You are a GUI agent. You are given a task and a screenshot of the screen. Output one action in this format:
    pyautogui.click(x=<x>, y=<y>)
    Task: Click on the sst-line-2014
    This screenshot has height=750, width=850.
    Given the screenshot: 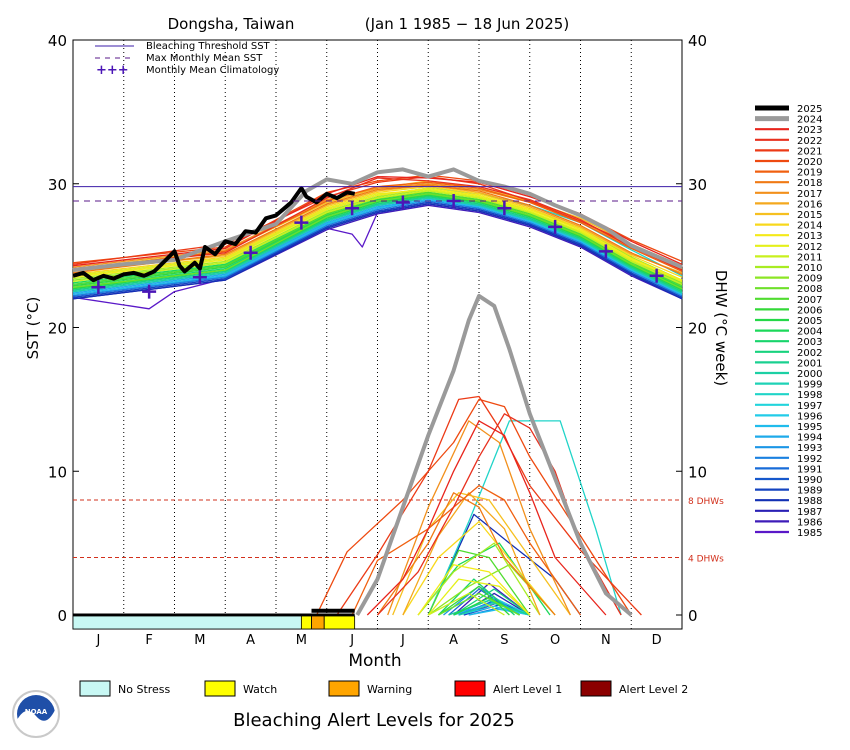 What is the action you would take?
    pyautogui.click(x=377, y=231)
    